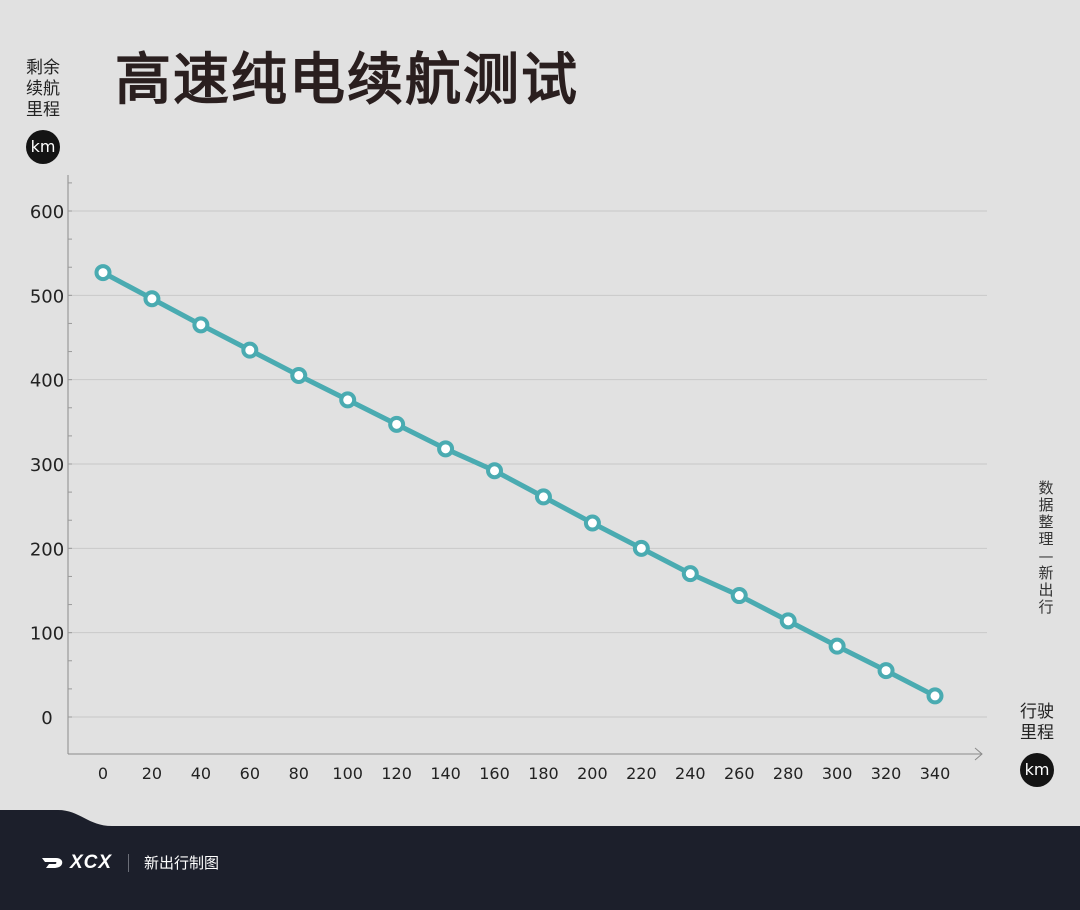 This screenshot has height=910, width=1080. I want to click on x-tick-label: 40, so click(201, 773).